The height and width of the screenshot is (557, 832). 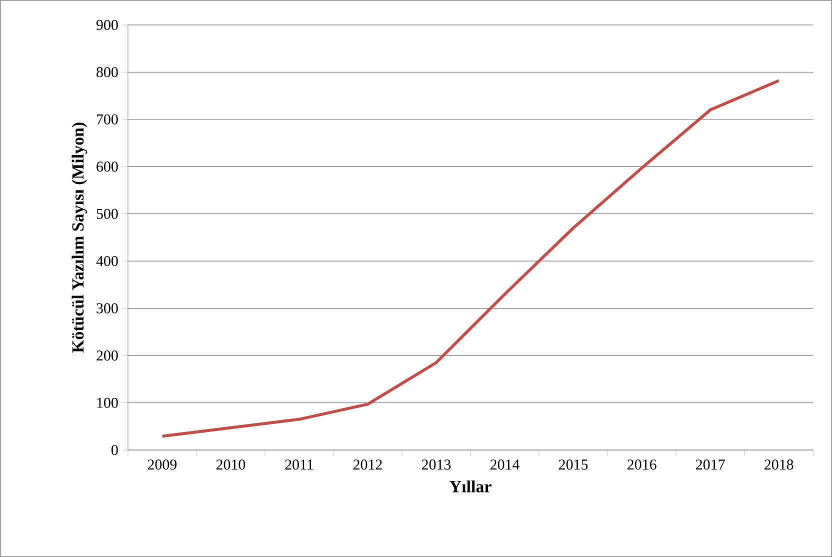 What do you see at coordinates (642, 465) in the screenshot?
I see `x-tick-label: 2016` at bounding box center [642, 465].